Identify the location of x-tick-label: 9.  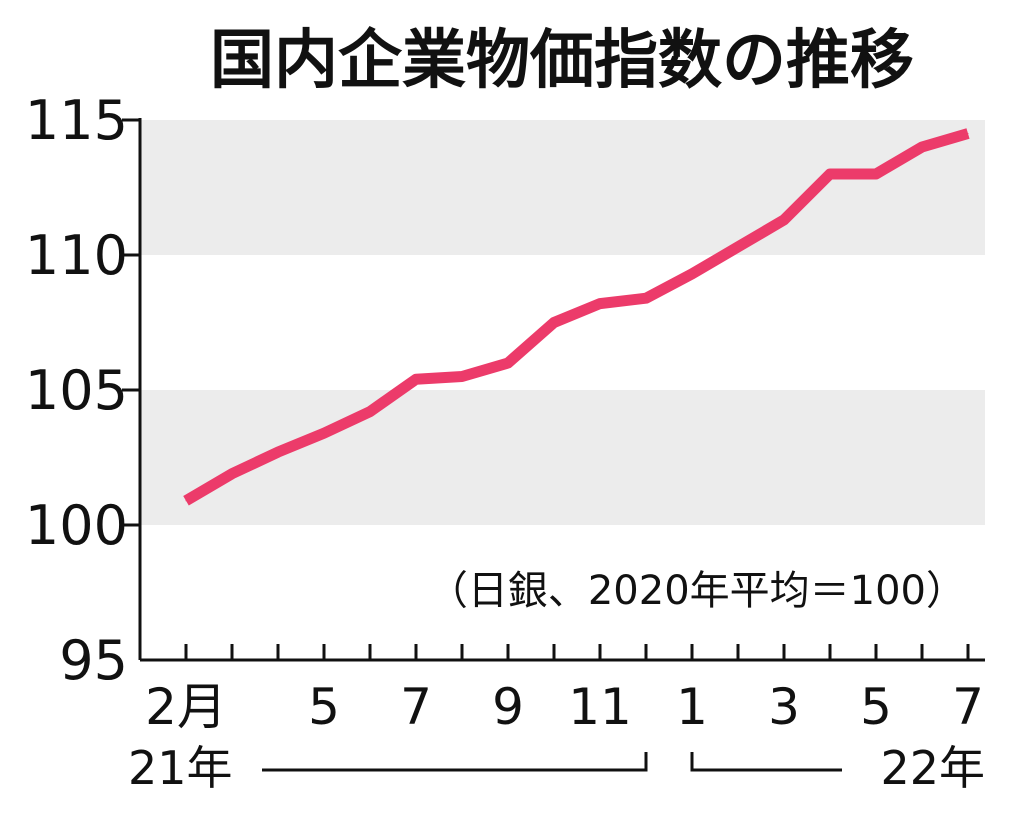
(508, 707).